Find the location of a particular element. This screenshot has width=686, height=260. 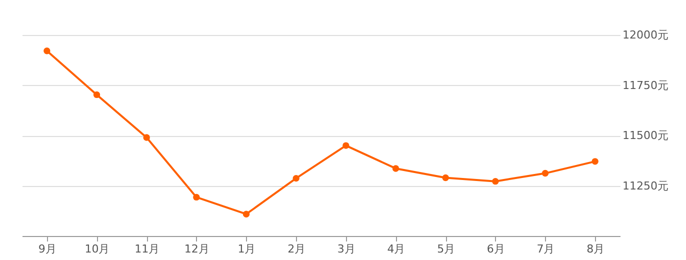

y-tick-label: 11250元 is located at coordinates (645, 185).